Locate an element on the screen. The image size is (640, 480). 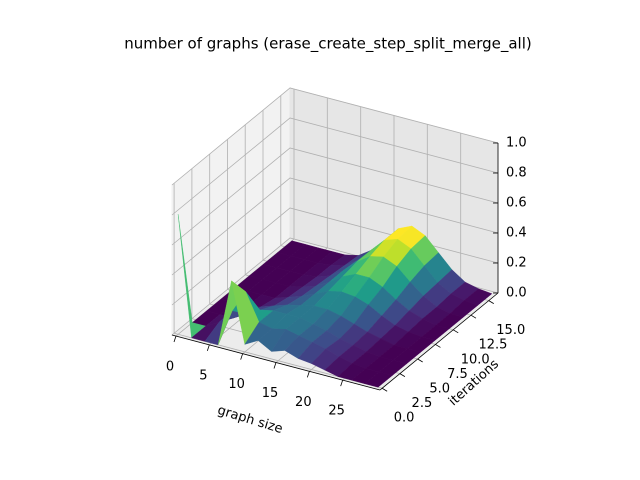
x-tick-label: 15 is located at coordinates (270, 393).